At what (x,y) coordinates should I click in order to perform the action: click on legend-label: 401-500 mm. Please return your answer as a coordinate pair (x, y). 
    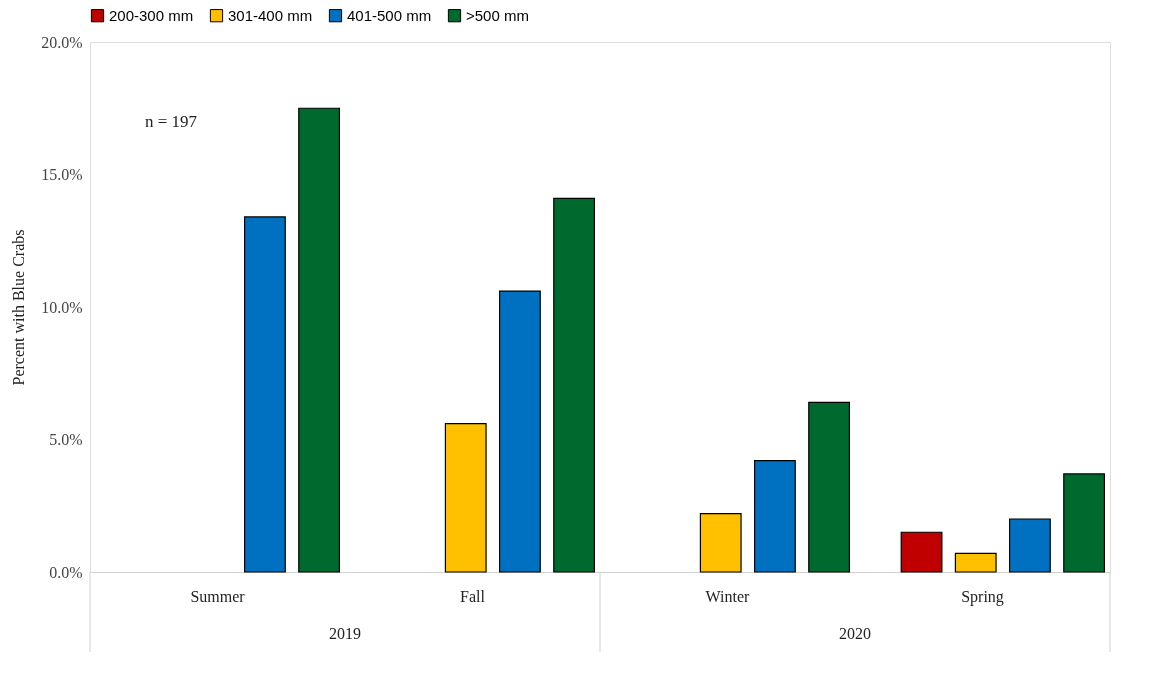
    Looking at the image, I should click on (389, 15).